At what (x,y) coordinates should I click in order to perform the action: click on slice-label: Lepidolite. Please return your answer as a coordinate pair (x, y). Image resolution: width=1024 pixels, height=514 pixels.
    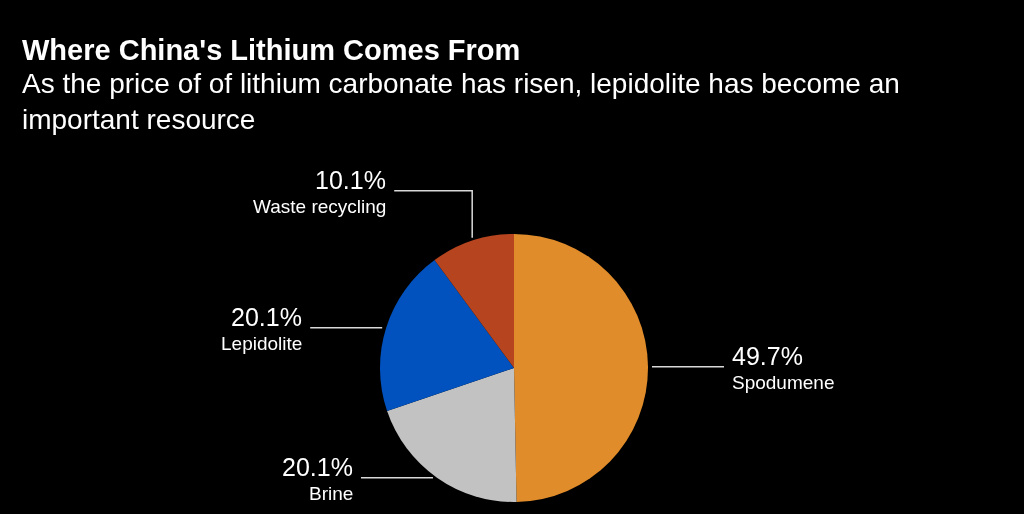
    Looking at the image, I should click on (262, 343).